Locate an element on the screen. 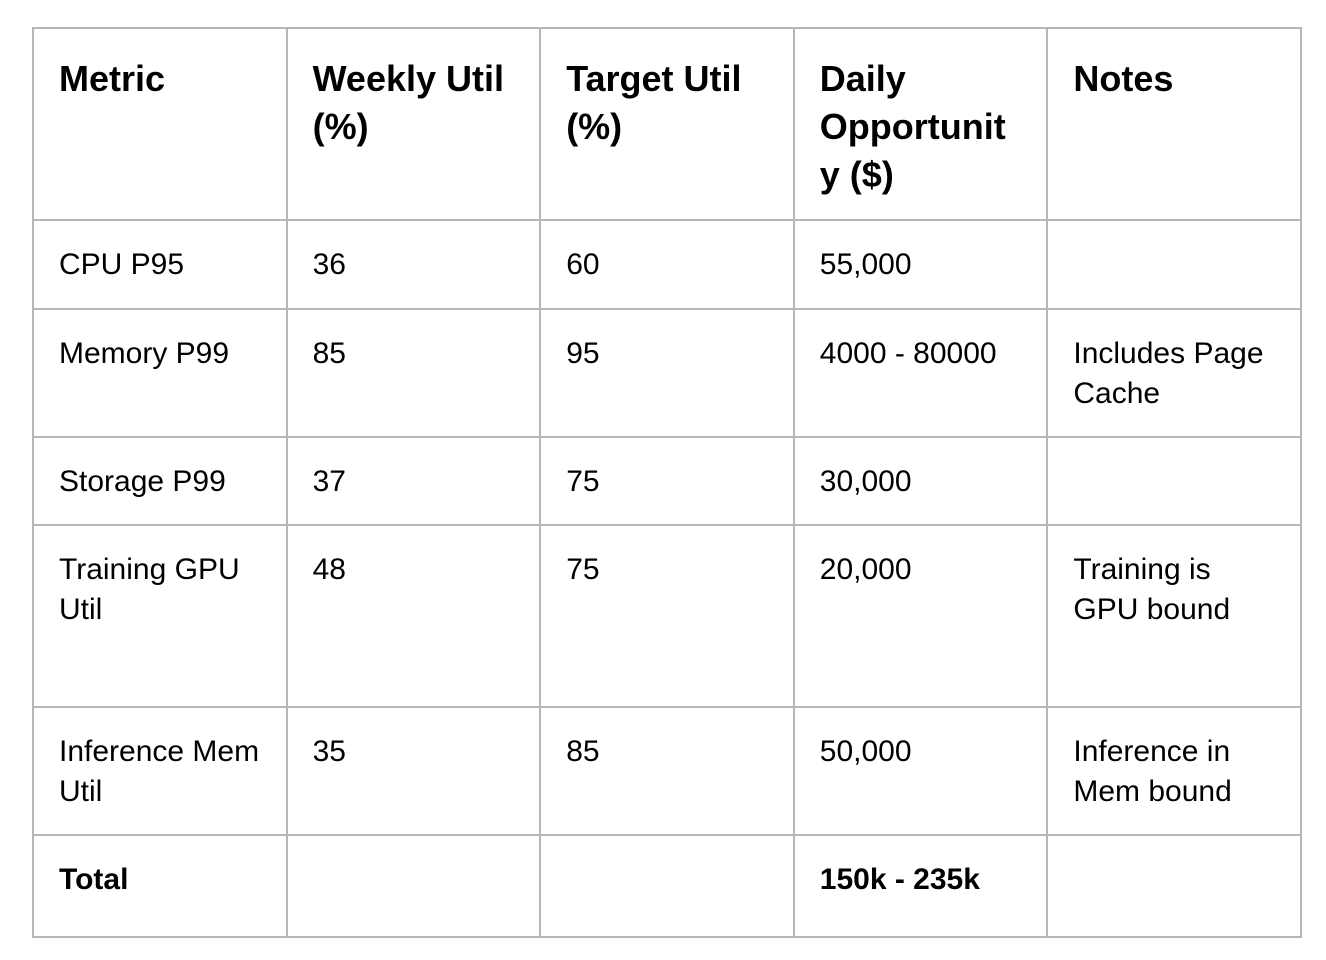 The width and height of the screenshot is (1326, 960). header-target-util: Target Util (%) is located at coordinates (667, 124).